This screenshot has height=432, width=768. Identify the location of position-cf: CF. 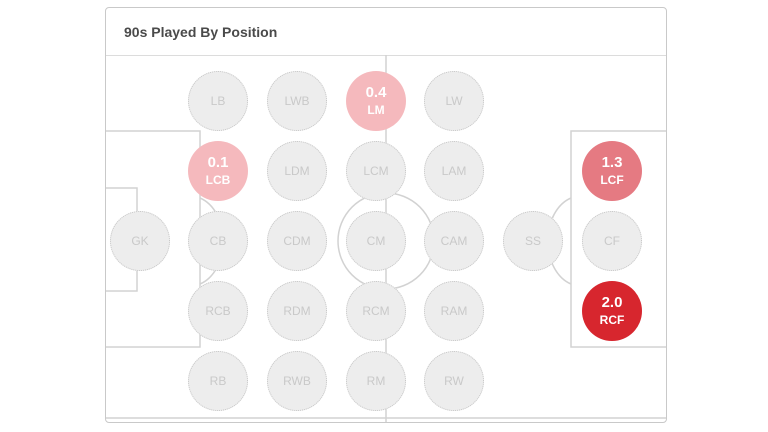
(612, 241).